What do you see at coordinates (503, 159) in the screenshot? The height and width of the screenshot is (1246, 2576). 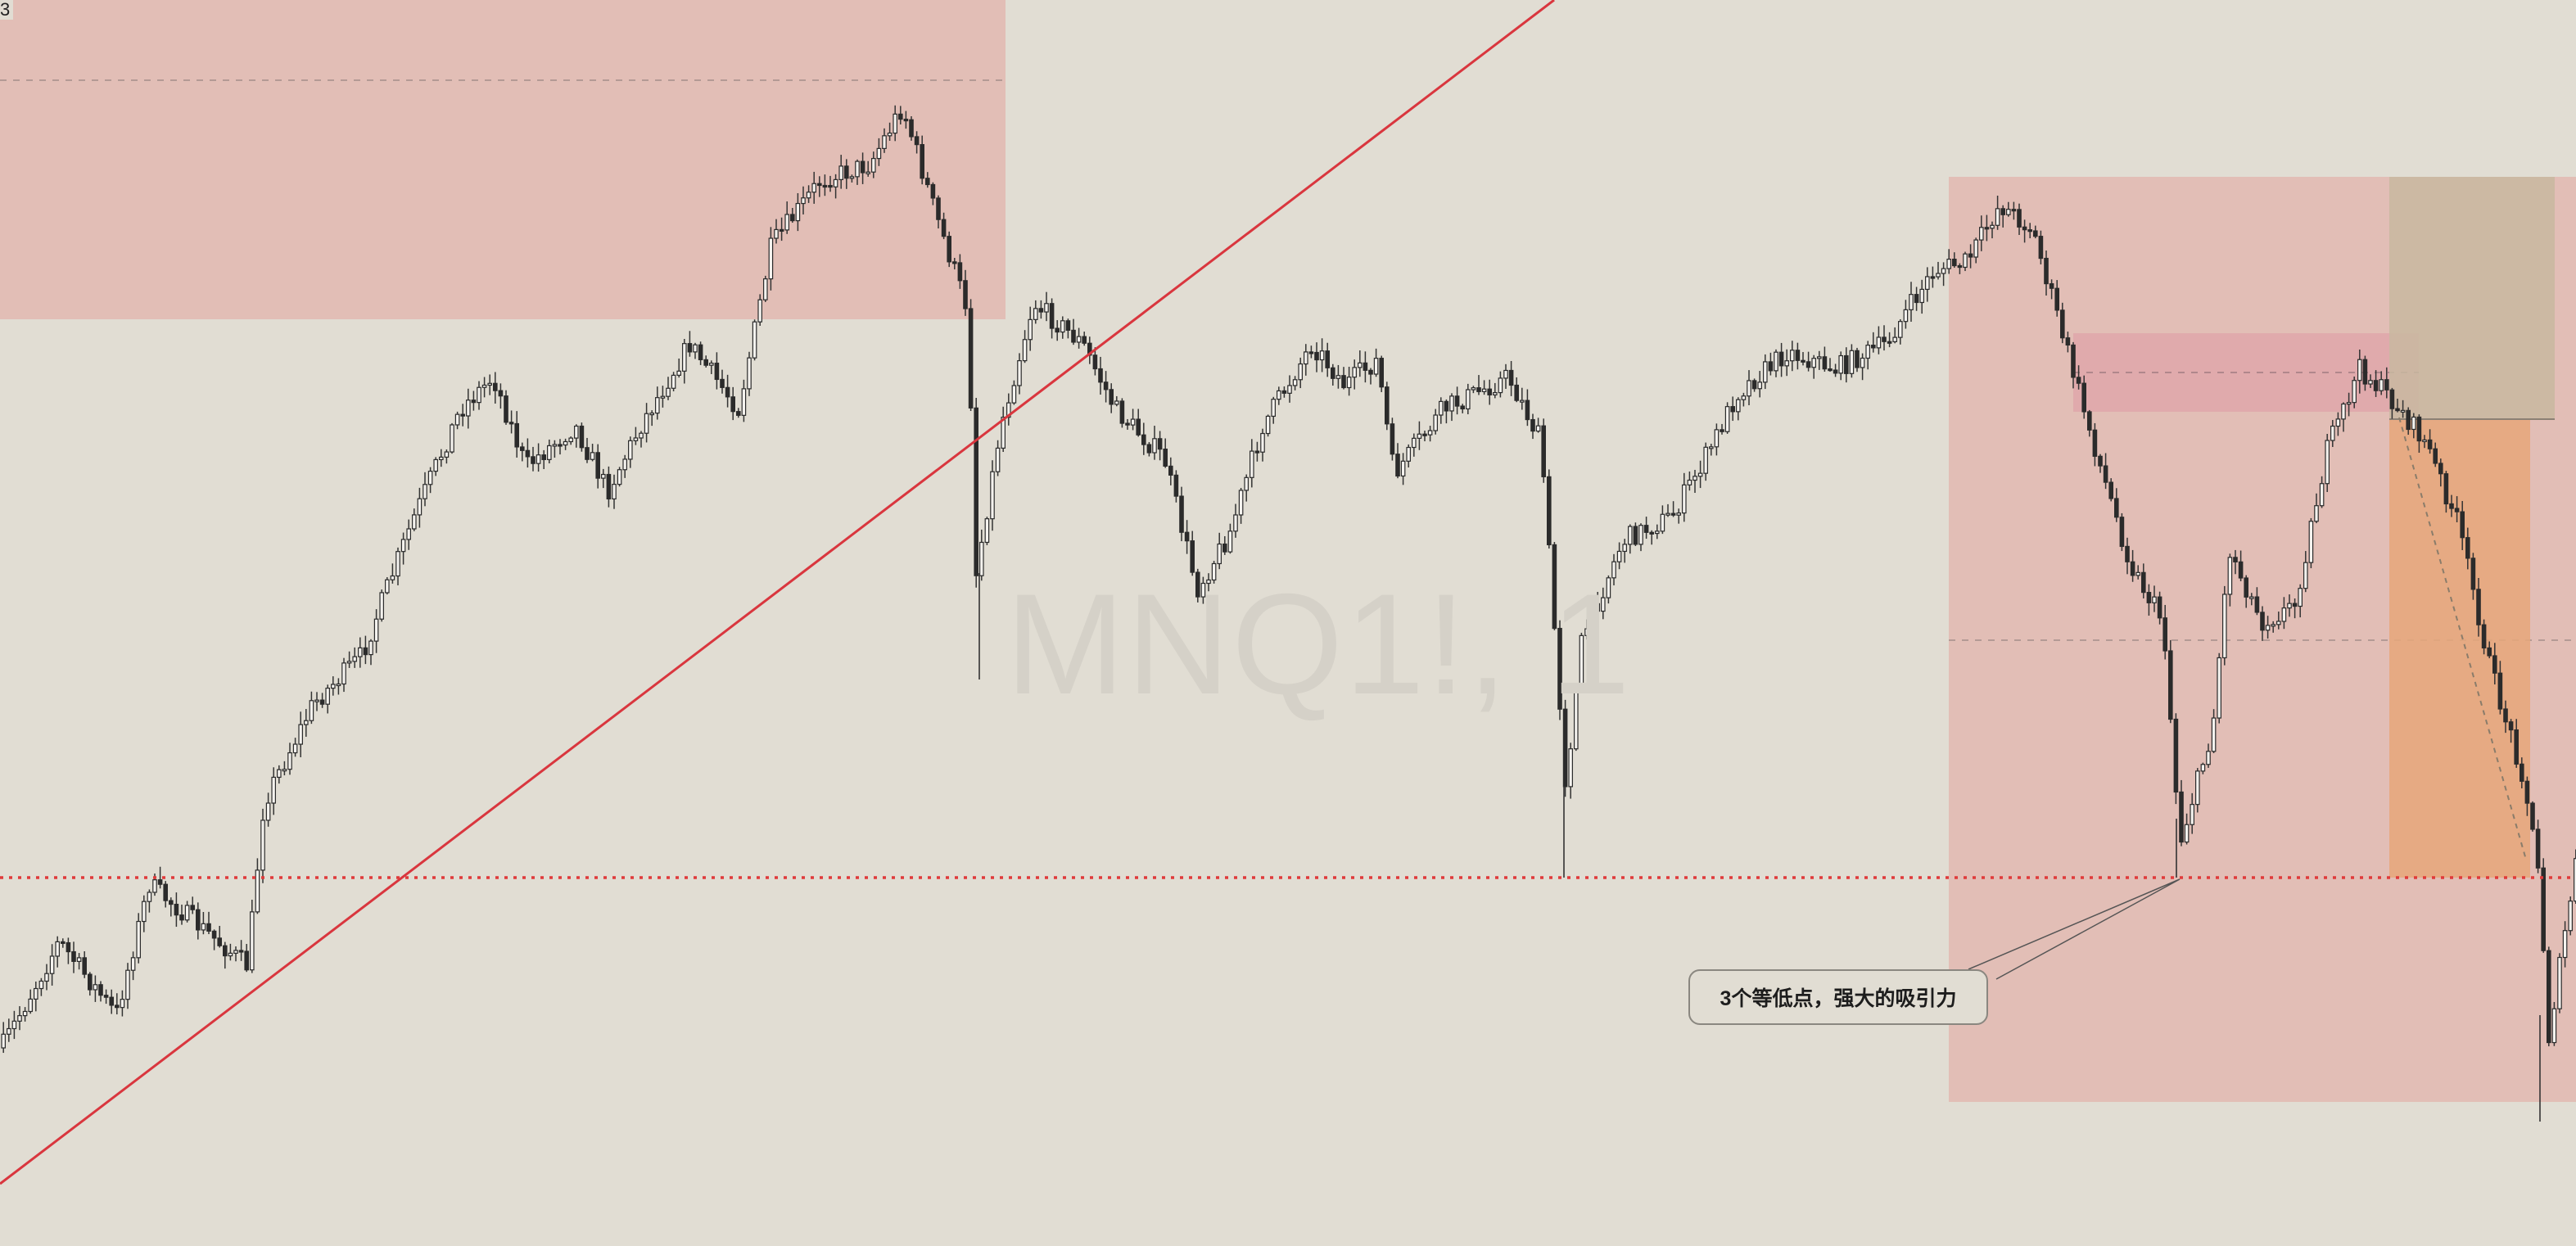 I see `supply-zone-upper-left` at bounding box center [503, 159].